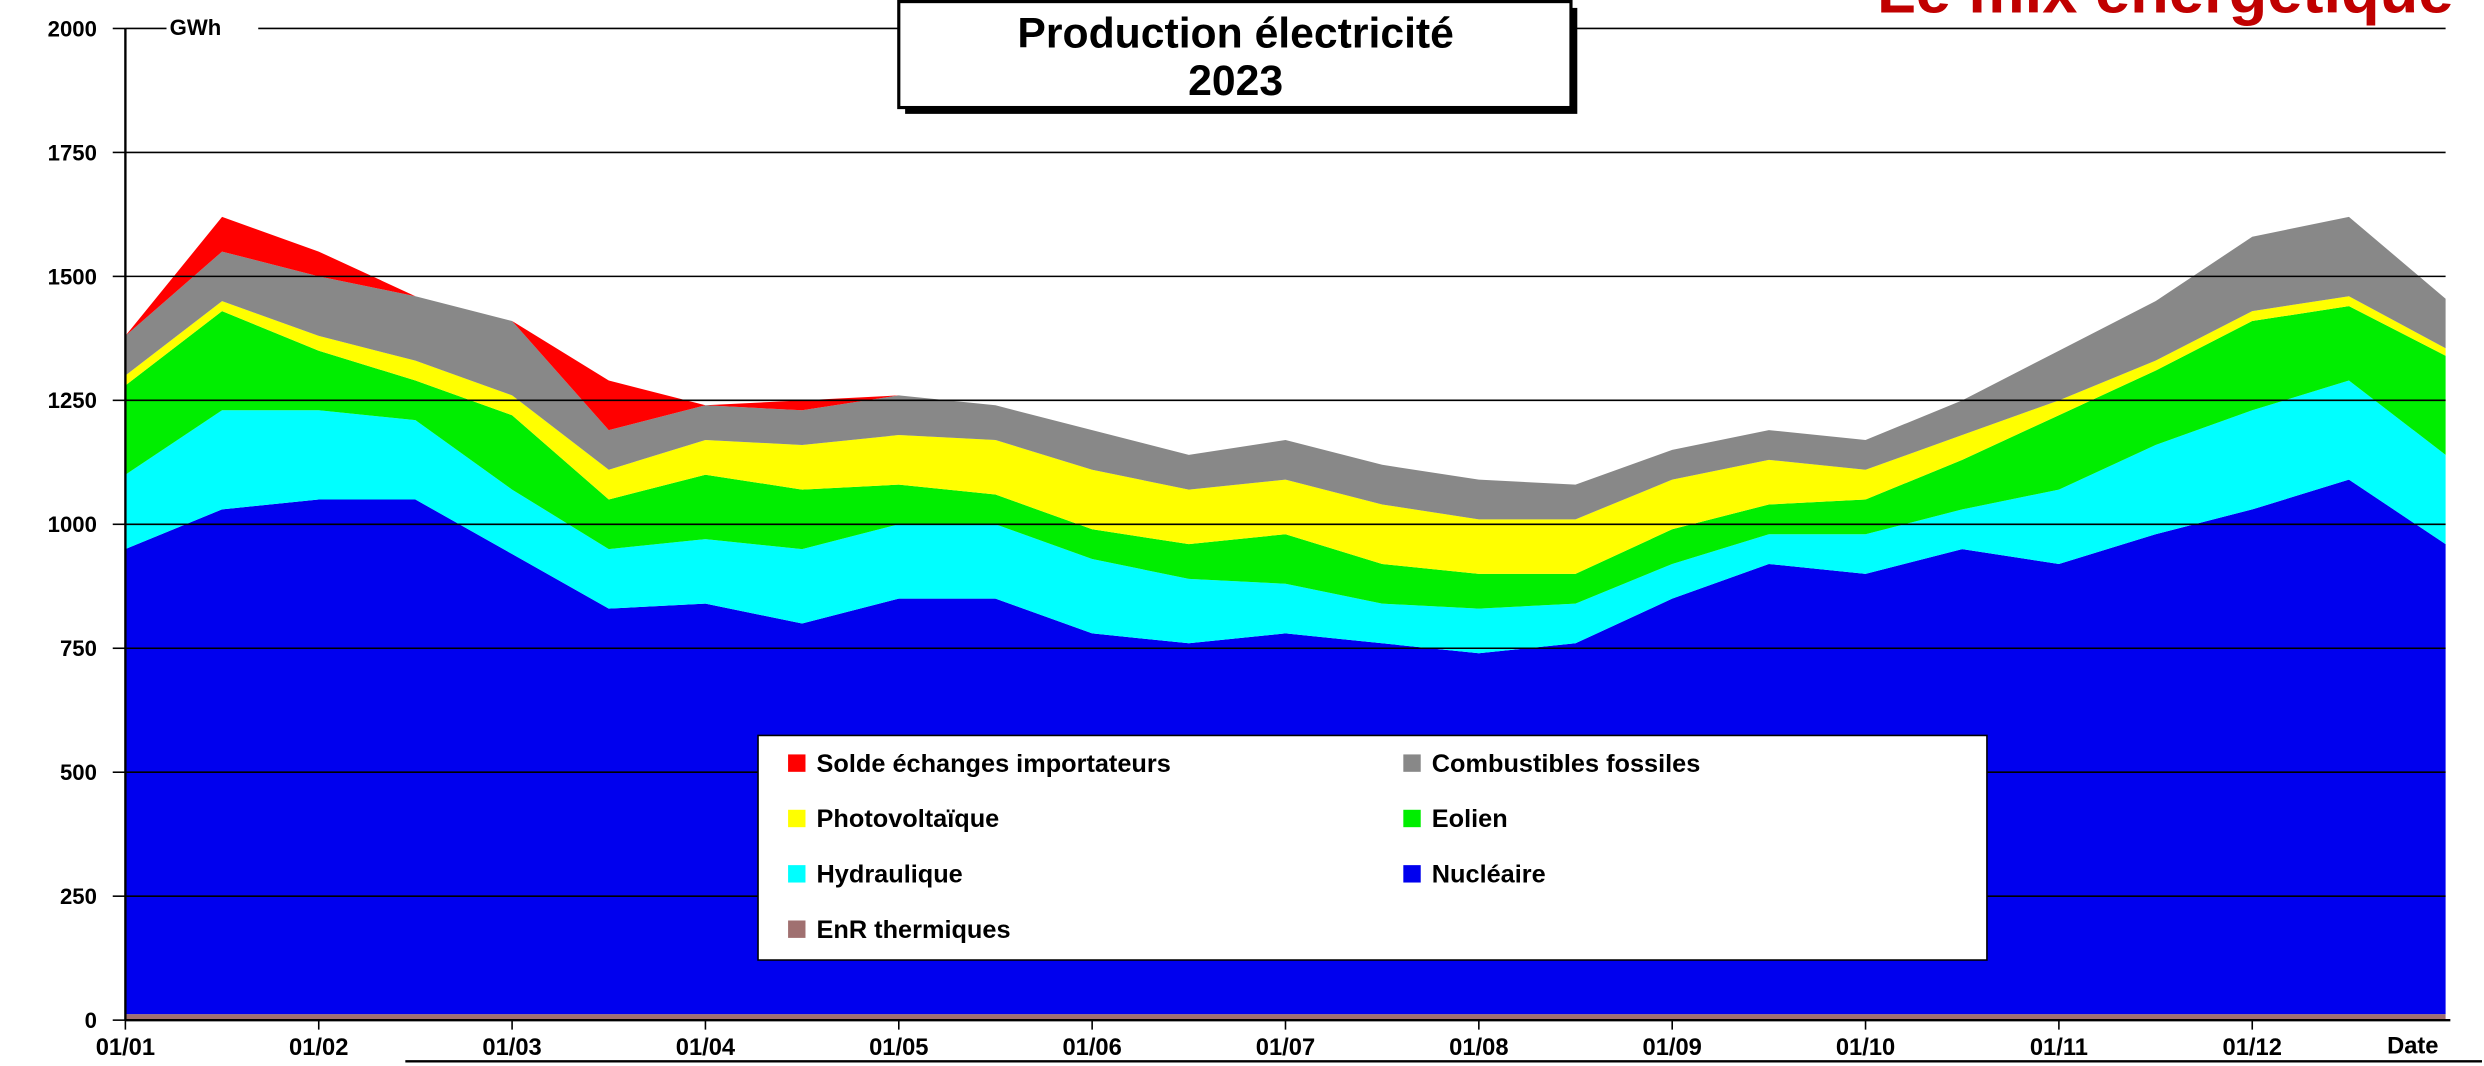 The width and height of the screenshot is (2484, 1066). I want to click on legend-label: EnR thermiques, so click(914, 930).